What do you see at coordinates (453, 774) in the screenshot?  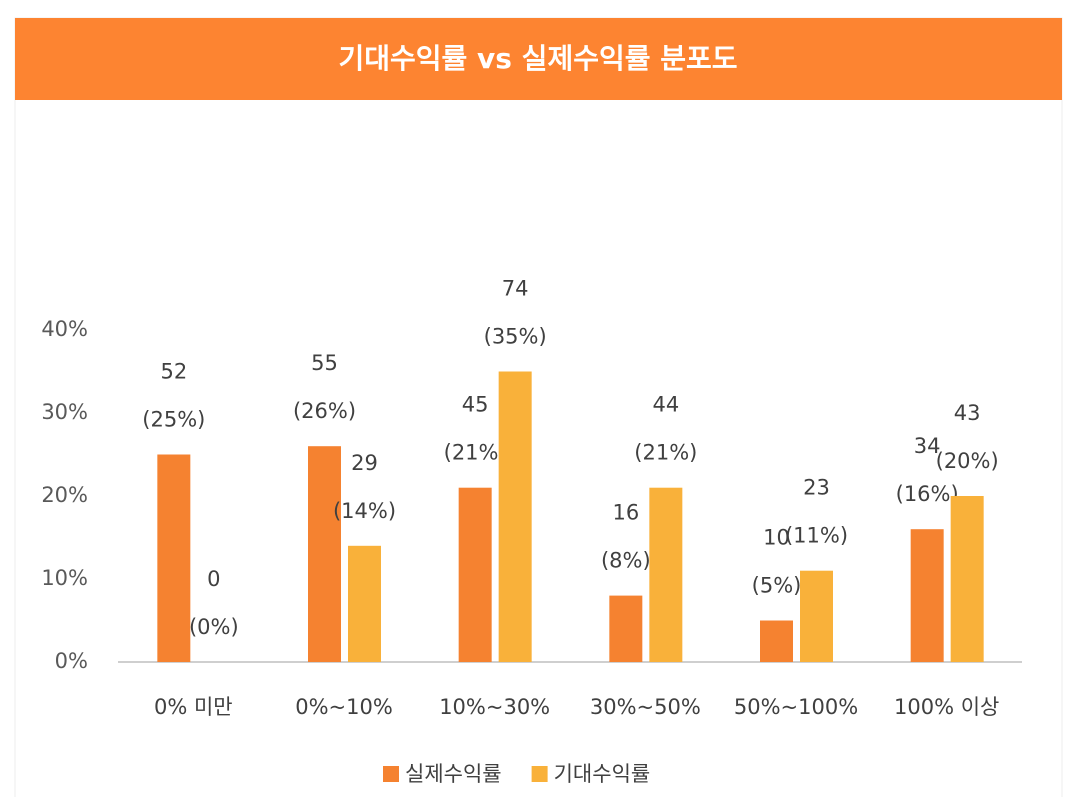 I see `legend-label: 실제수익률` at bounding box center [453, 774].